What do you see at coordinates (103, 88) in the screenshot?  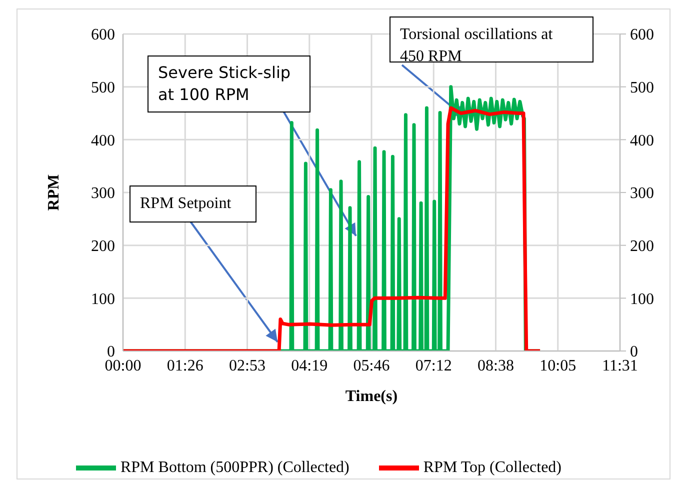 I see `y-tick-label: 500` at bounding box center [103, 88].